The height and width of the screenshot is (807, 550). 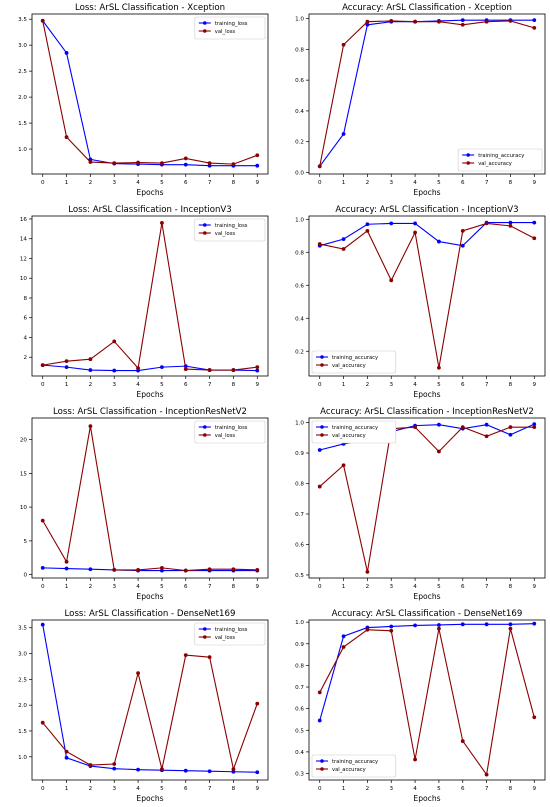 What do you see at coordinates (299, 731) in the screenshot?
I see `y-tick-label: 0.5` at bounding box center [299, 731].